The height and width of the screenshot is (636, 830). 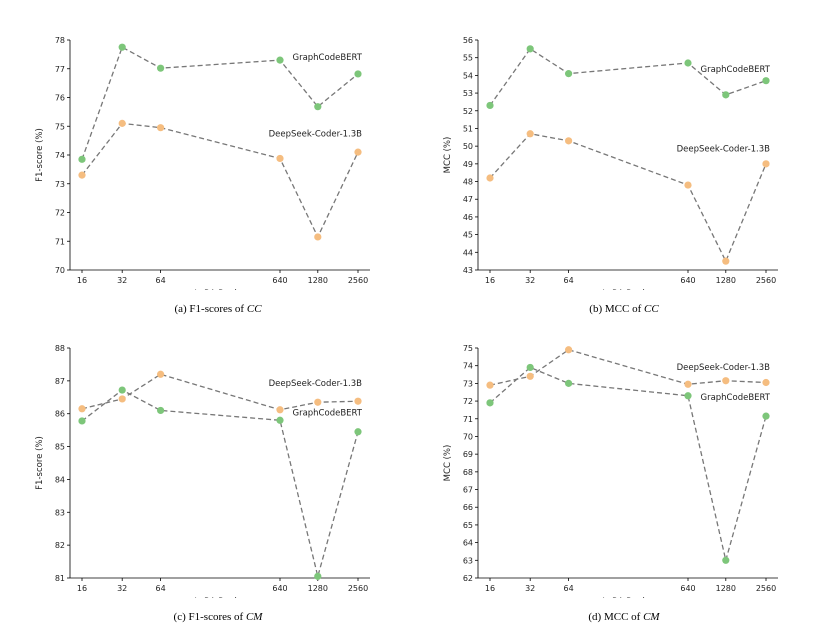 What do you see at coordinates (616, 617) in the screenshot?
I see `caption-d-text: (d) MCC of` at bounding box center [616, 617].